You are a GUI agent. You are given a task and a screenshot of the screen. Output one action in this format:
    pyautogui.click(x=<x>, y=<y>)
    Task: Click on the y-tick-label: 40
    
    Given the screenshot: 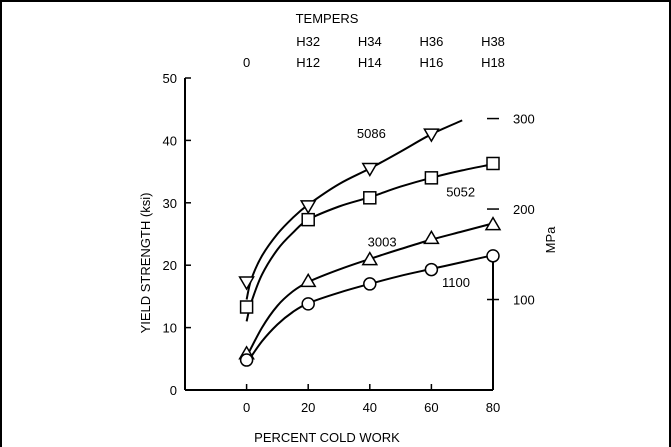 What is the action you would take?
    pyautogui.click(x=170, y=140)
    